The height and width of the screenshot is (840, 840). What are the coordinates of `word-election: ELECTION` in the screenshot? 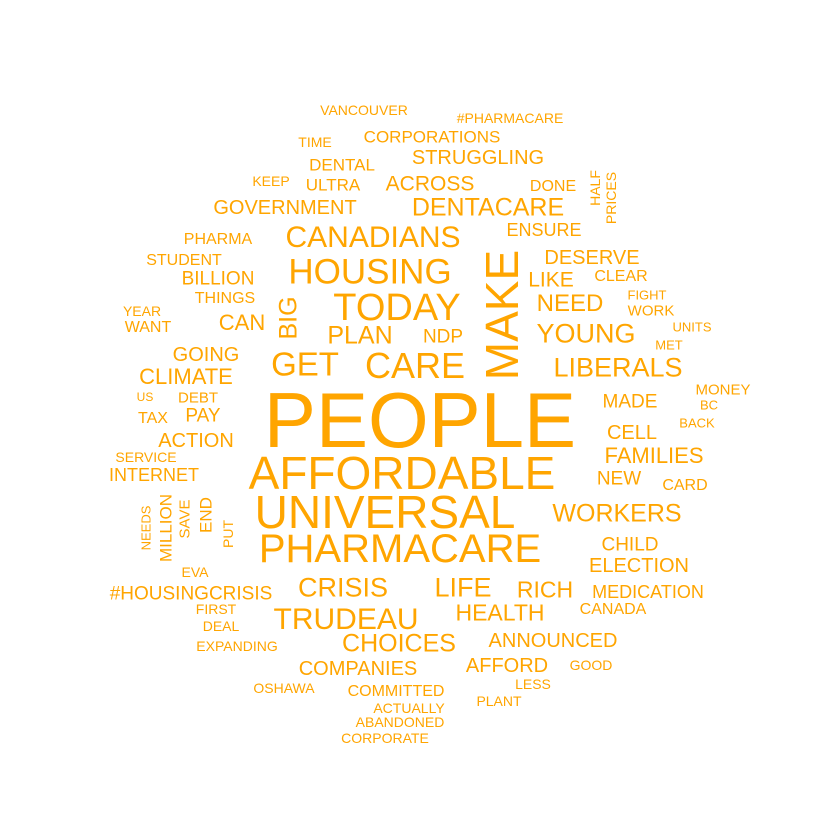 It's located at (639, 566).